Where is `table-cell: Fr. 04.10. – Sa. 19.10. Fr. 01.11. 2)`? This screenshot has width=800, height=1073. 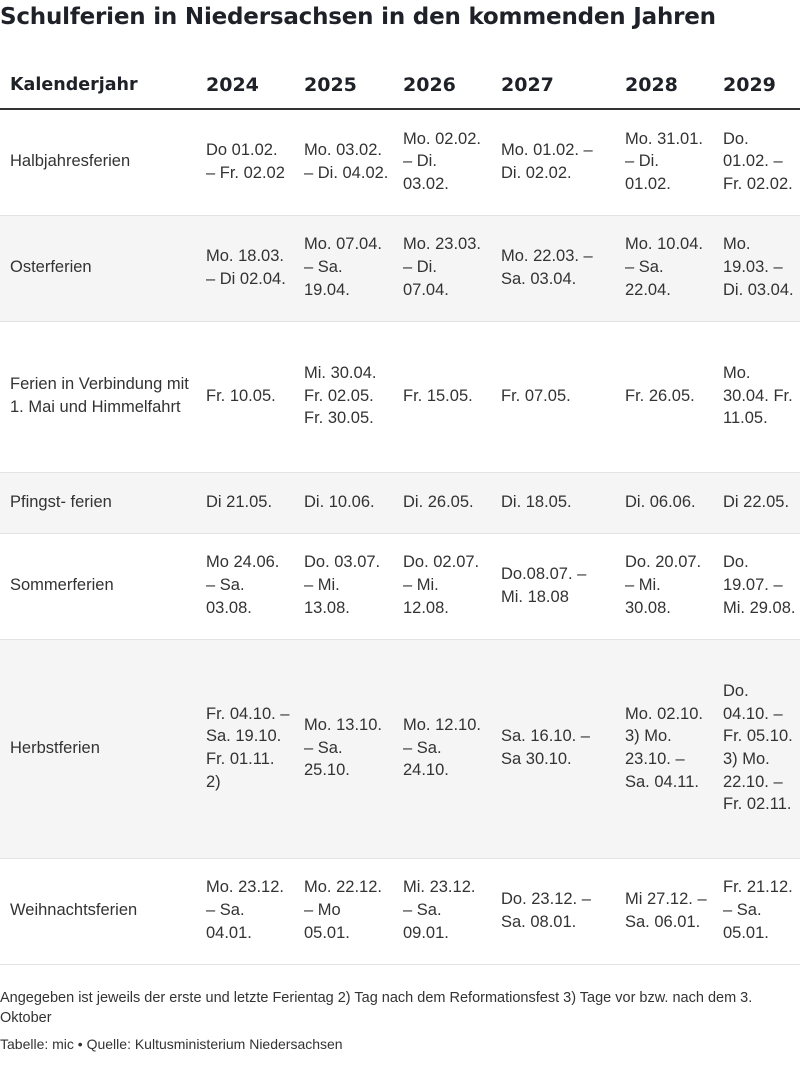 table-cell: Fr. 04.10. – Sa. 19.10. Fr. 01.11. 2) is located at coordinates (245, 749).